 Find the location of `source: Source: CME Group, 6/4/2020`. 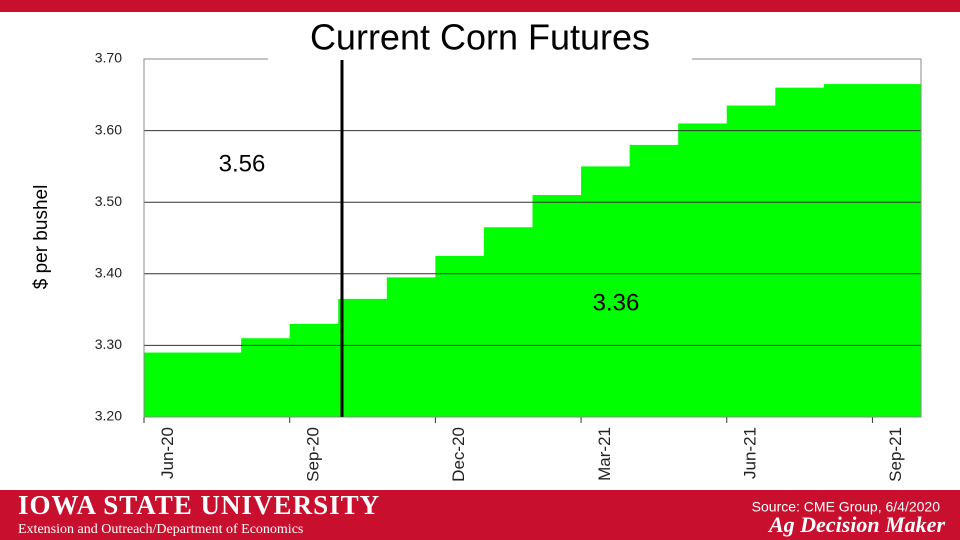

source: Source: CME Group, 6/4/2020 is located at coordinates (846, 507).